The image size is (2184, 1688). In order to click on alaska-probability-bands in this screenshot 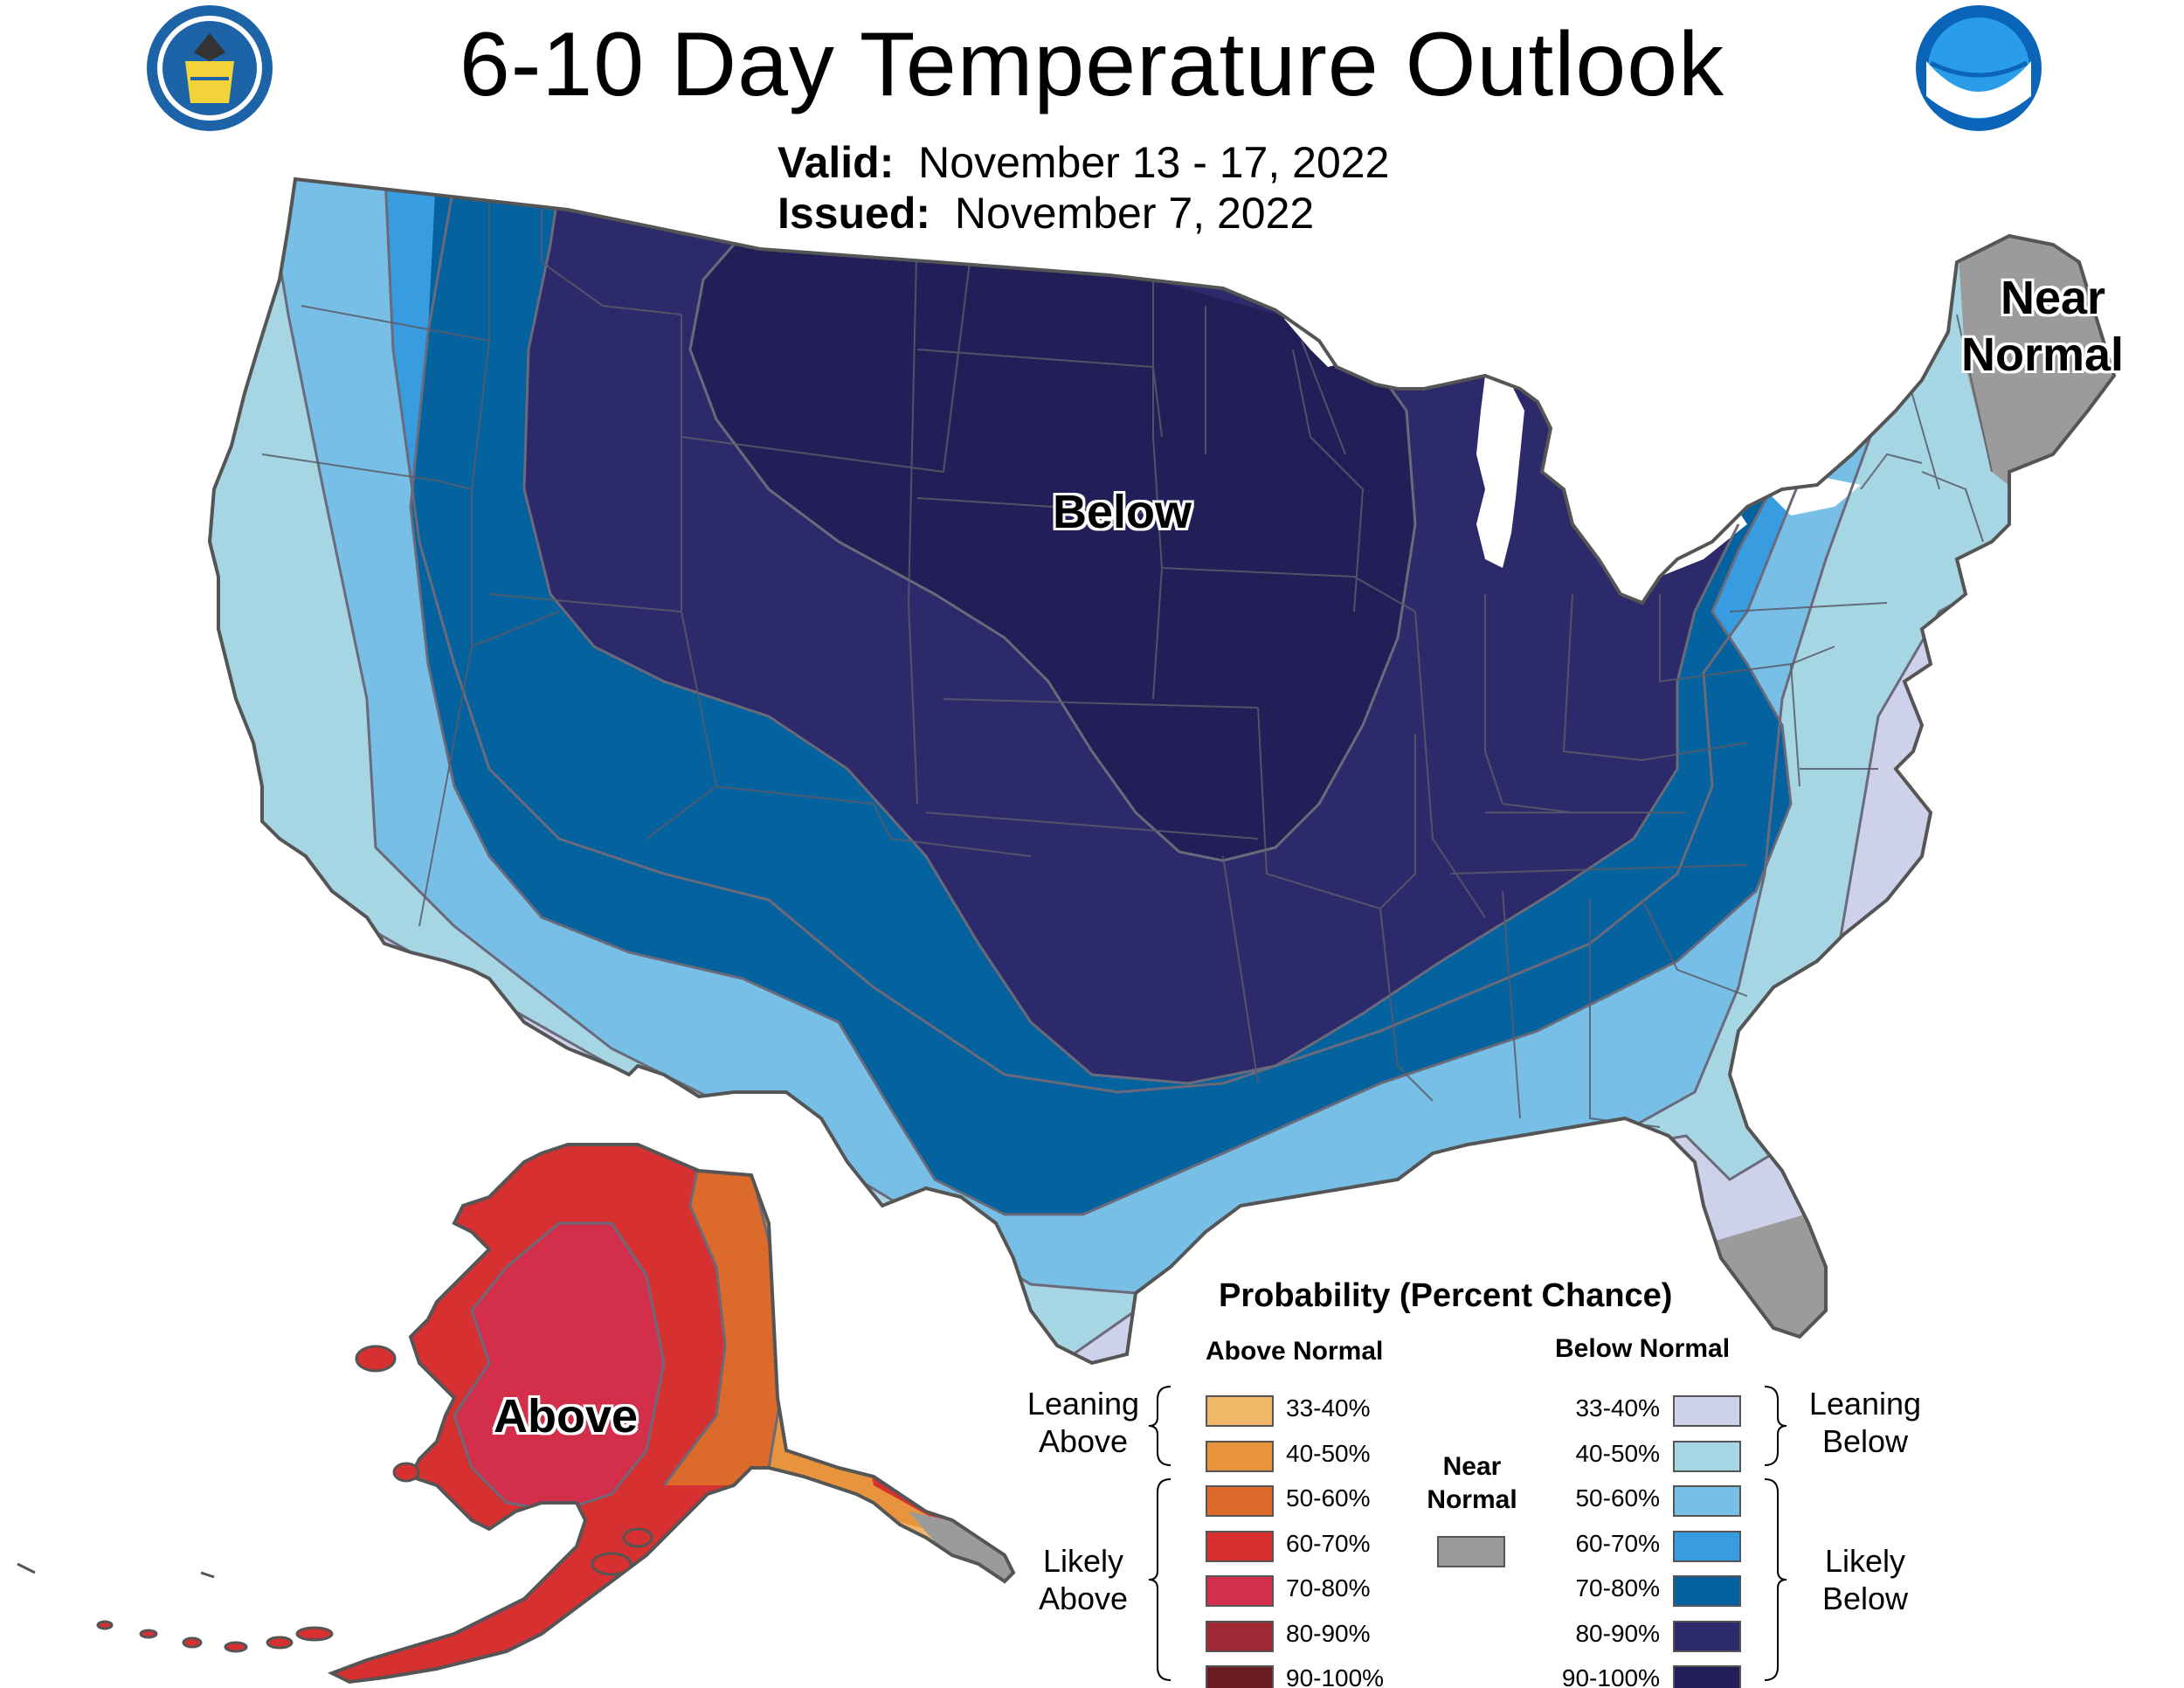, I will do `click(672, 1413)`.